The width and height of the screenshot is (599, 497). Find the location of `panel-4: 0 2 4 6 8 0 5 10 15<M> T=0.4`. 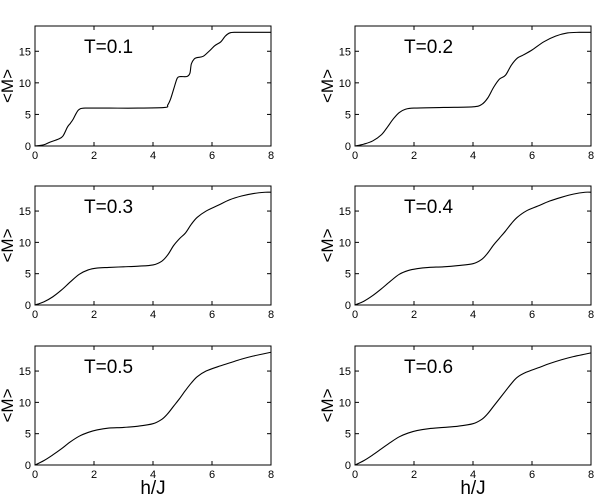

panel-4: 0 2 4 6 8 0 5 10 15<M> T=0.4 is located at coordinates (456, 253).